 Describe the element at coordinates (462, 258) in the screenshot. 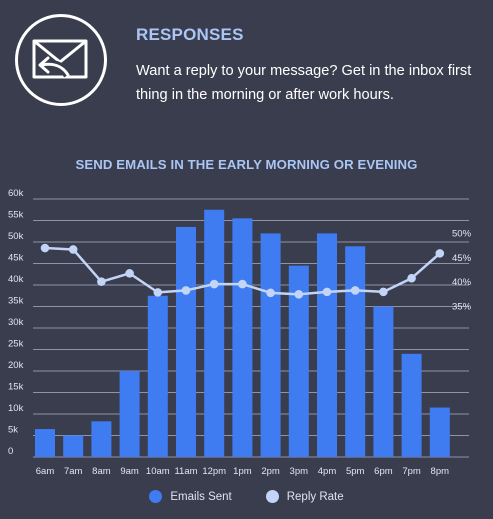

I see `y2-tick-label: 45%` at that location.